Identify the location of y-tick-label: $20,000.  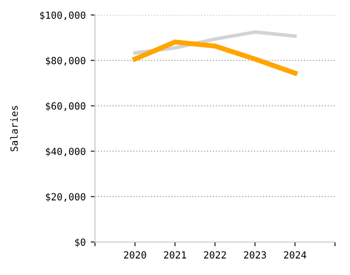
(66, 197).